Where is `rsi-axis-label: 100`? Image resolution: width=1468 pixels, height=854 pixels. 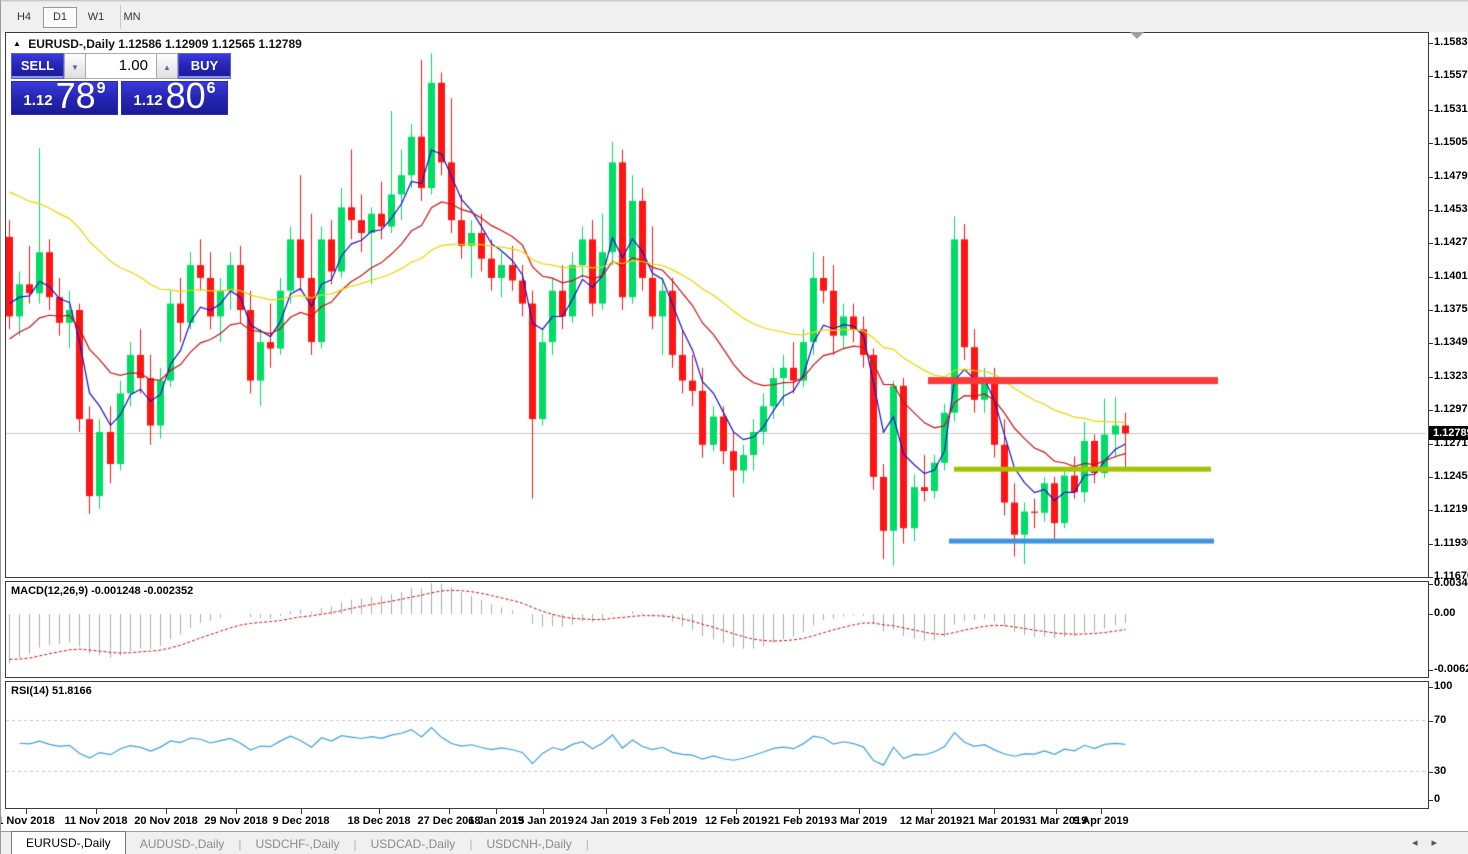 rsi-axis-label: 100 is located at coordinates (1443, 686).